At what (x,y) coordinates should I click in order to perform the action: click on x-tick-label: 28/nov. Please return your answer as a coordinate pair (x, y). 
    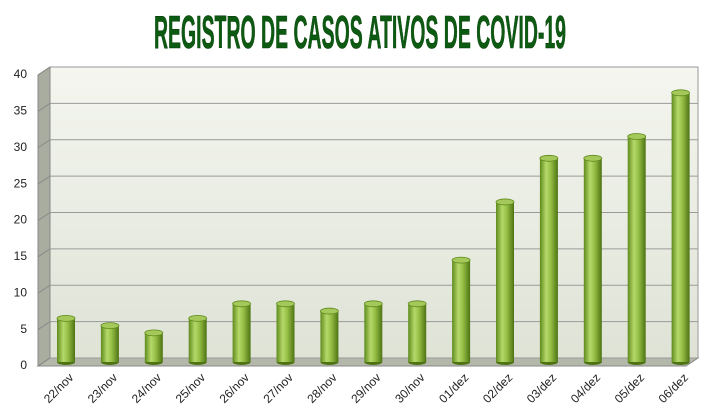
    Looking at the image, I should click on (321, 387).